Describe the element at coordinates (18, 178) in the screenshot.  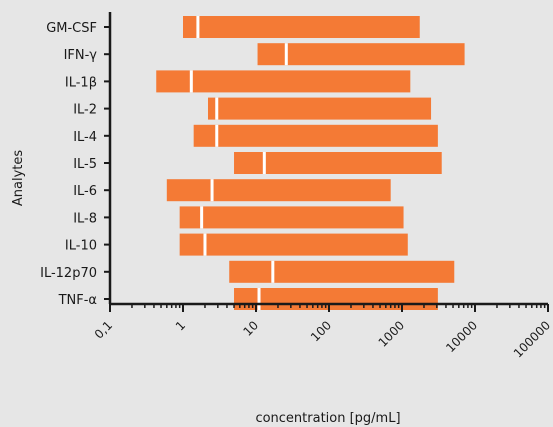
I see `y-axis-label: Analytes` at that location.